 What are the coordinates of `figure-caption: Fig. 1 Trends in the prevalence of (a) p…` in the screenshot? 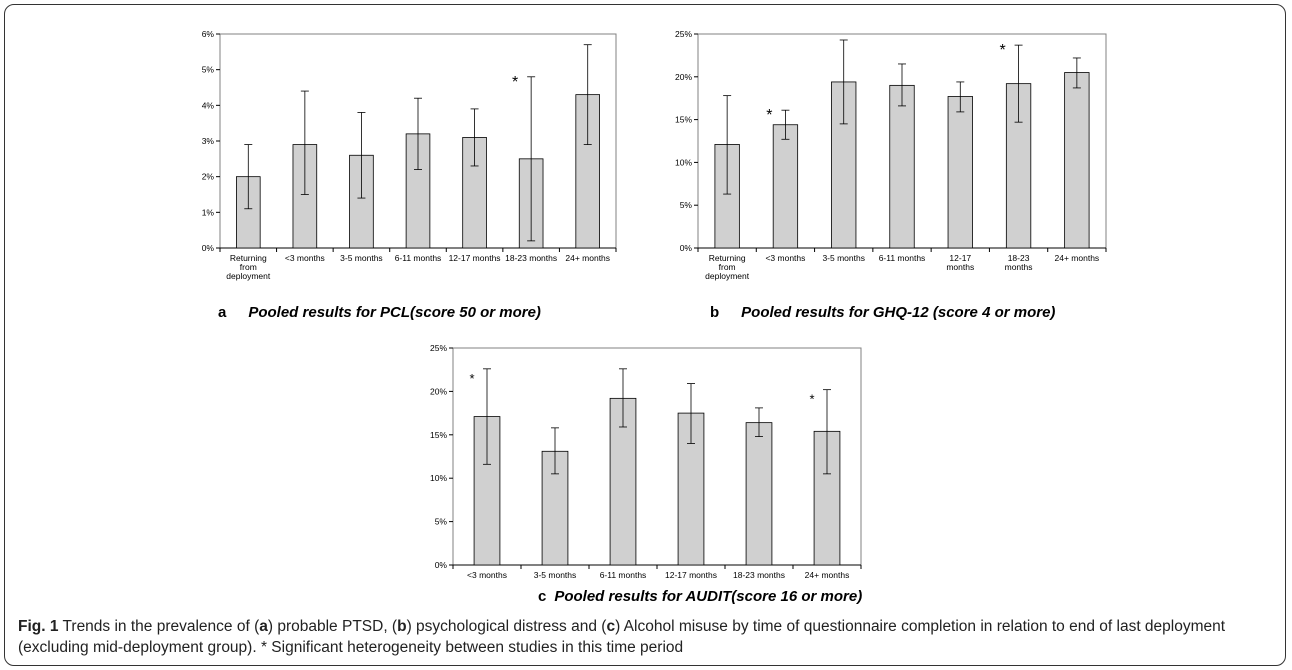 It's located at (648, 637).